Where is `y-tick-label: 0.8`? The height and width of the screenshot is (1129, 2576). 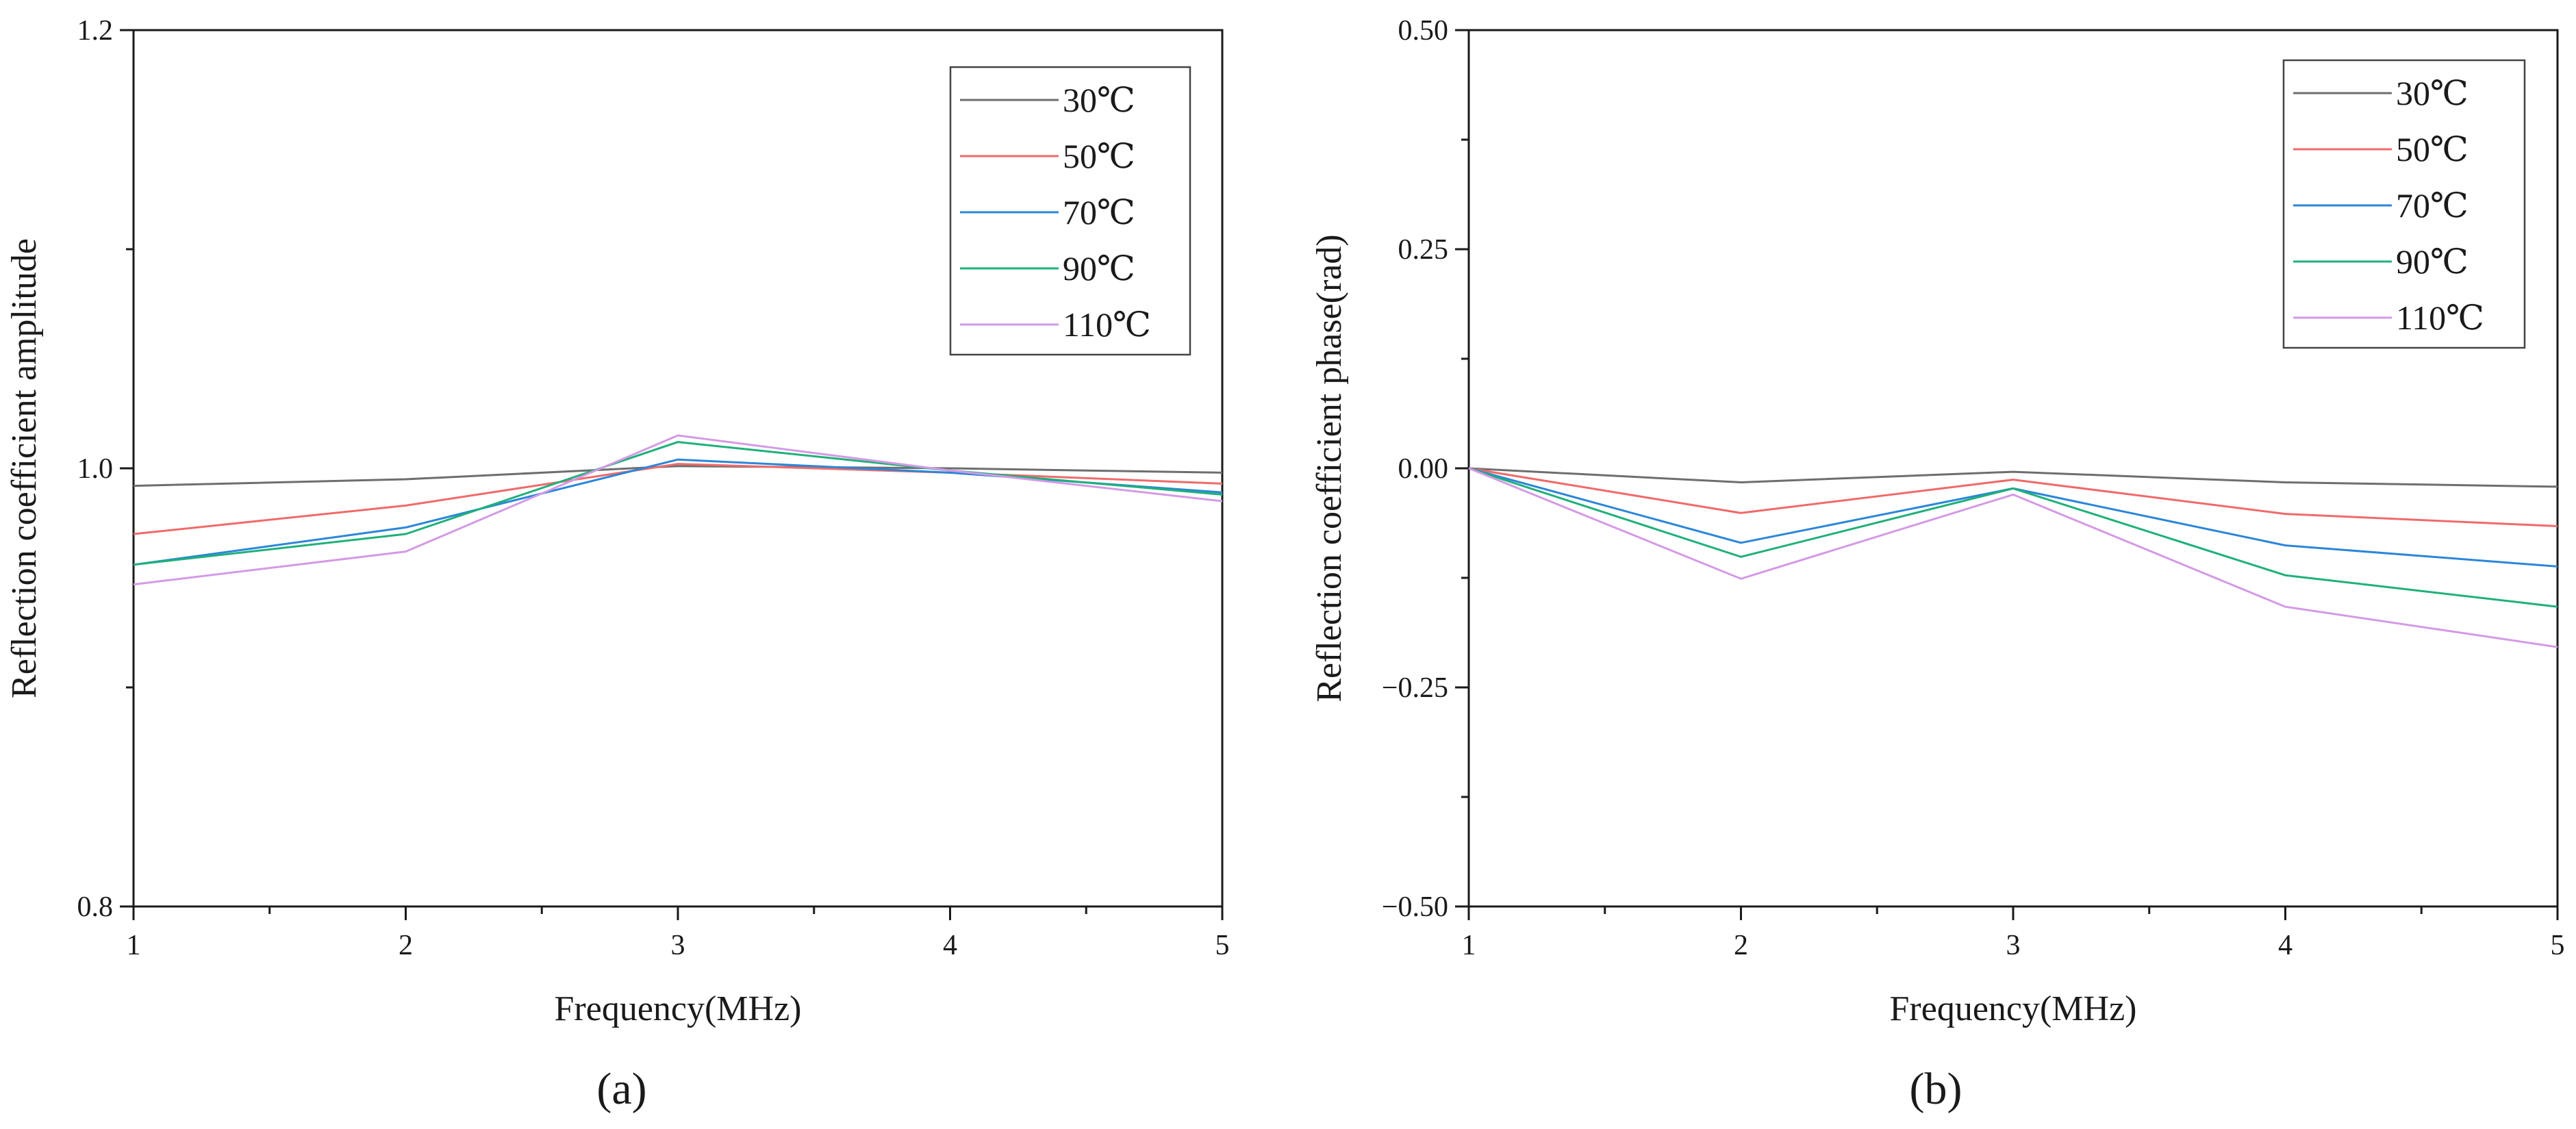 y-tick-label: 0.8 is located at coordinates (95, 907).